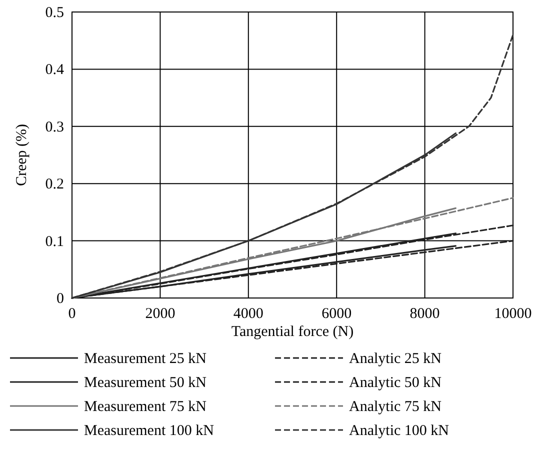  What do you see at coordinates (425, 314) in the screenshot?
I see `x-tick-label: 8000` at bounding box center [425, 314].